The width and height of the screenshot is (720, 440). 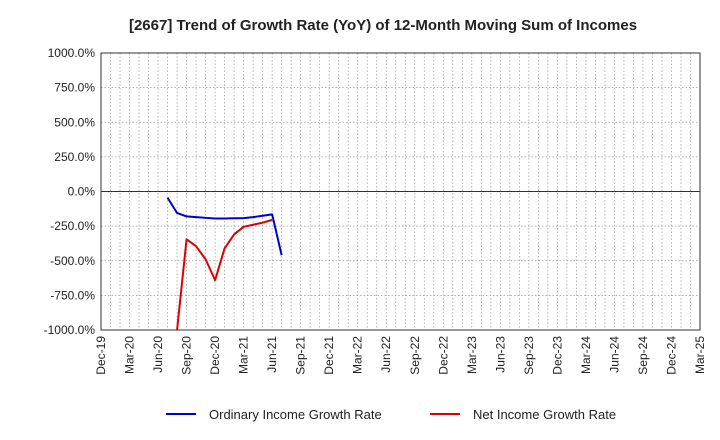 I want to click on x-tick-label: Dec-20, so click(x=215, y=355).